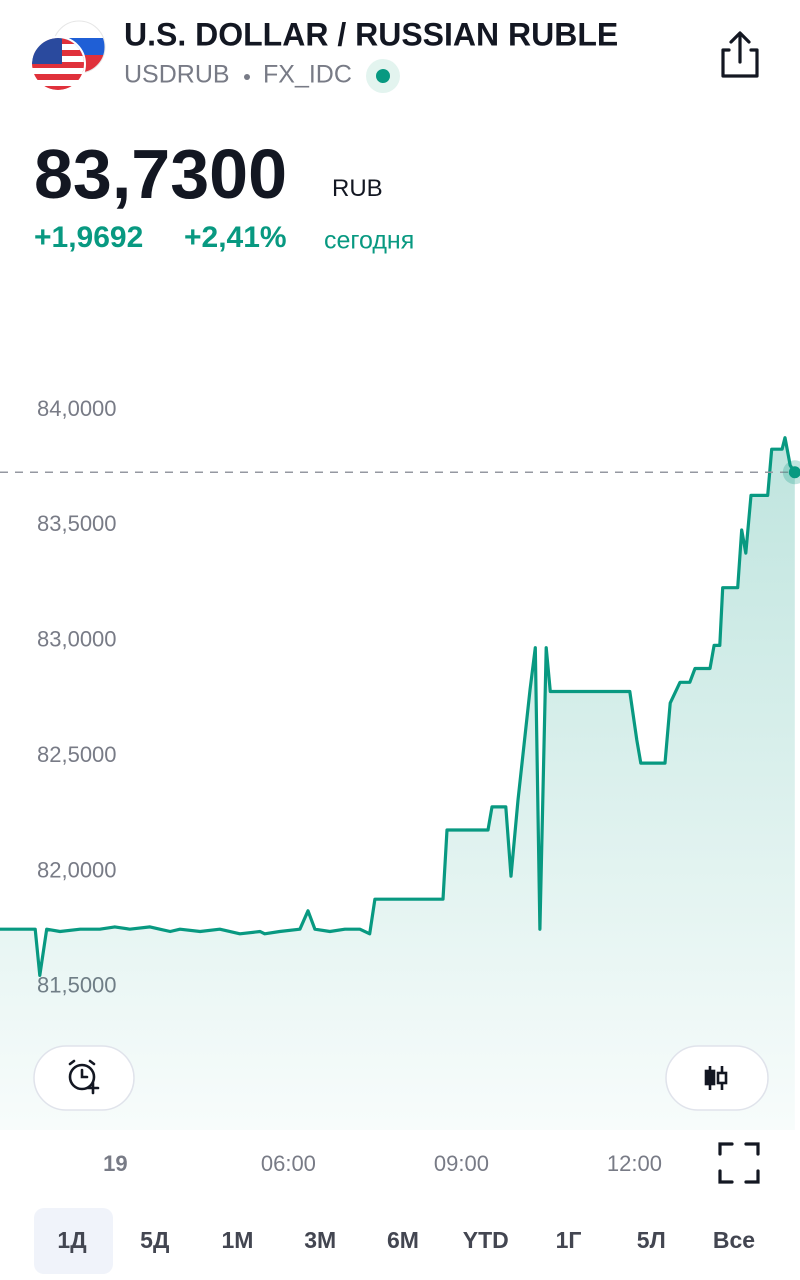  I want to click on x-tick-label: 12:00, so click(634, 1163).